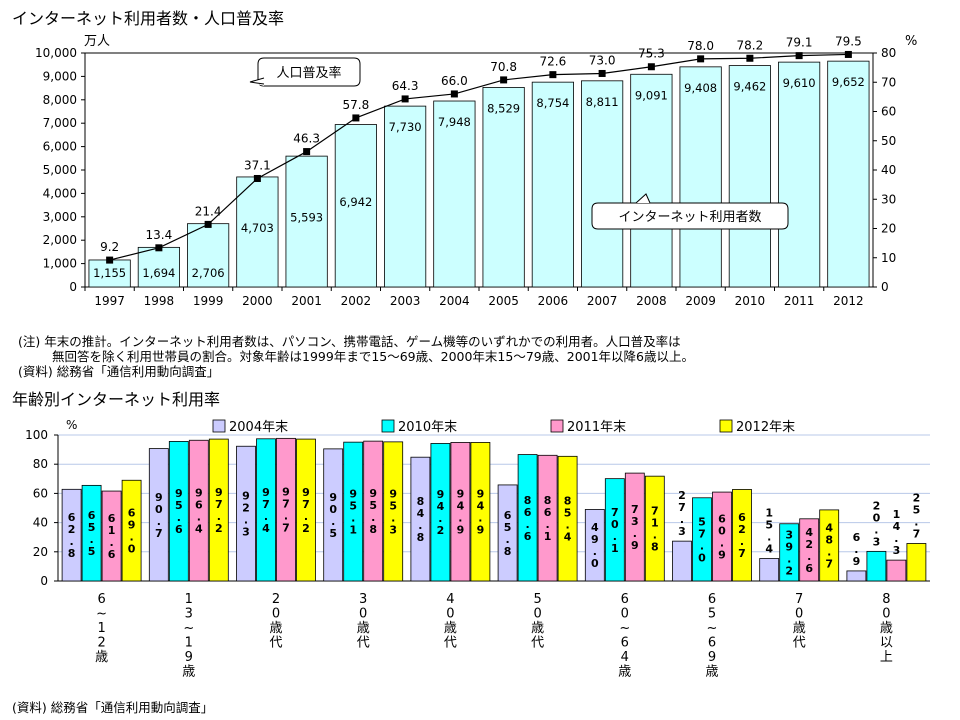 This screenshot has width=960, height=720. What do you see at coordinates (189, 657) in the screenshot?
I see `chart2-x-tick-label-char: 9` at bounding box center [189, 657].